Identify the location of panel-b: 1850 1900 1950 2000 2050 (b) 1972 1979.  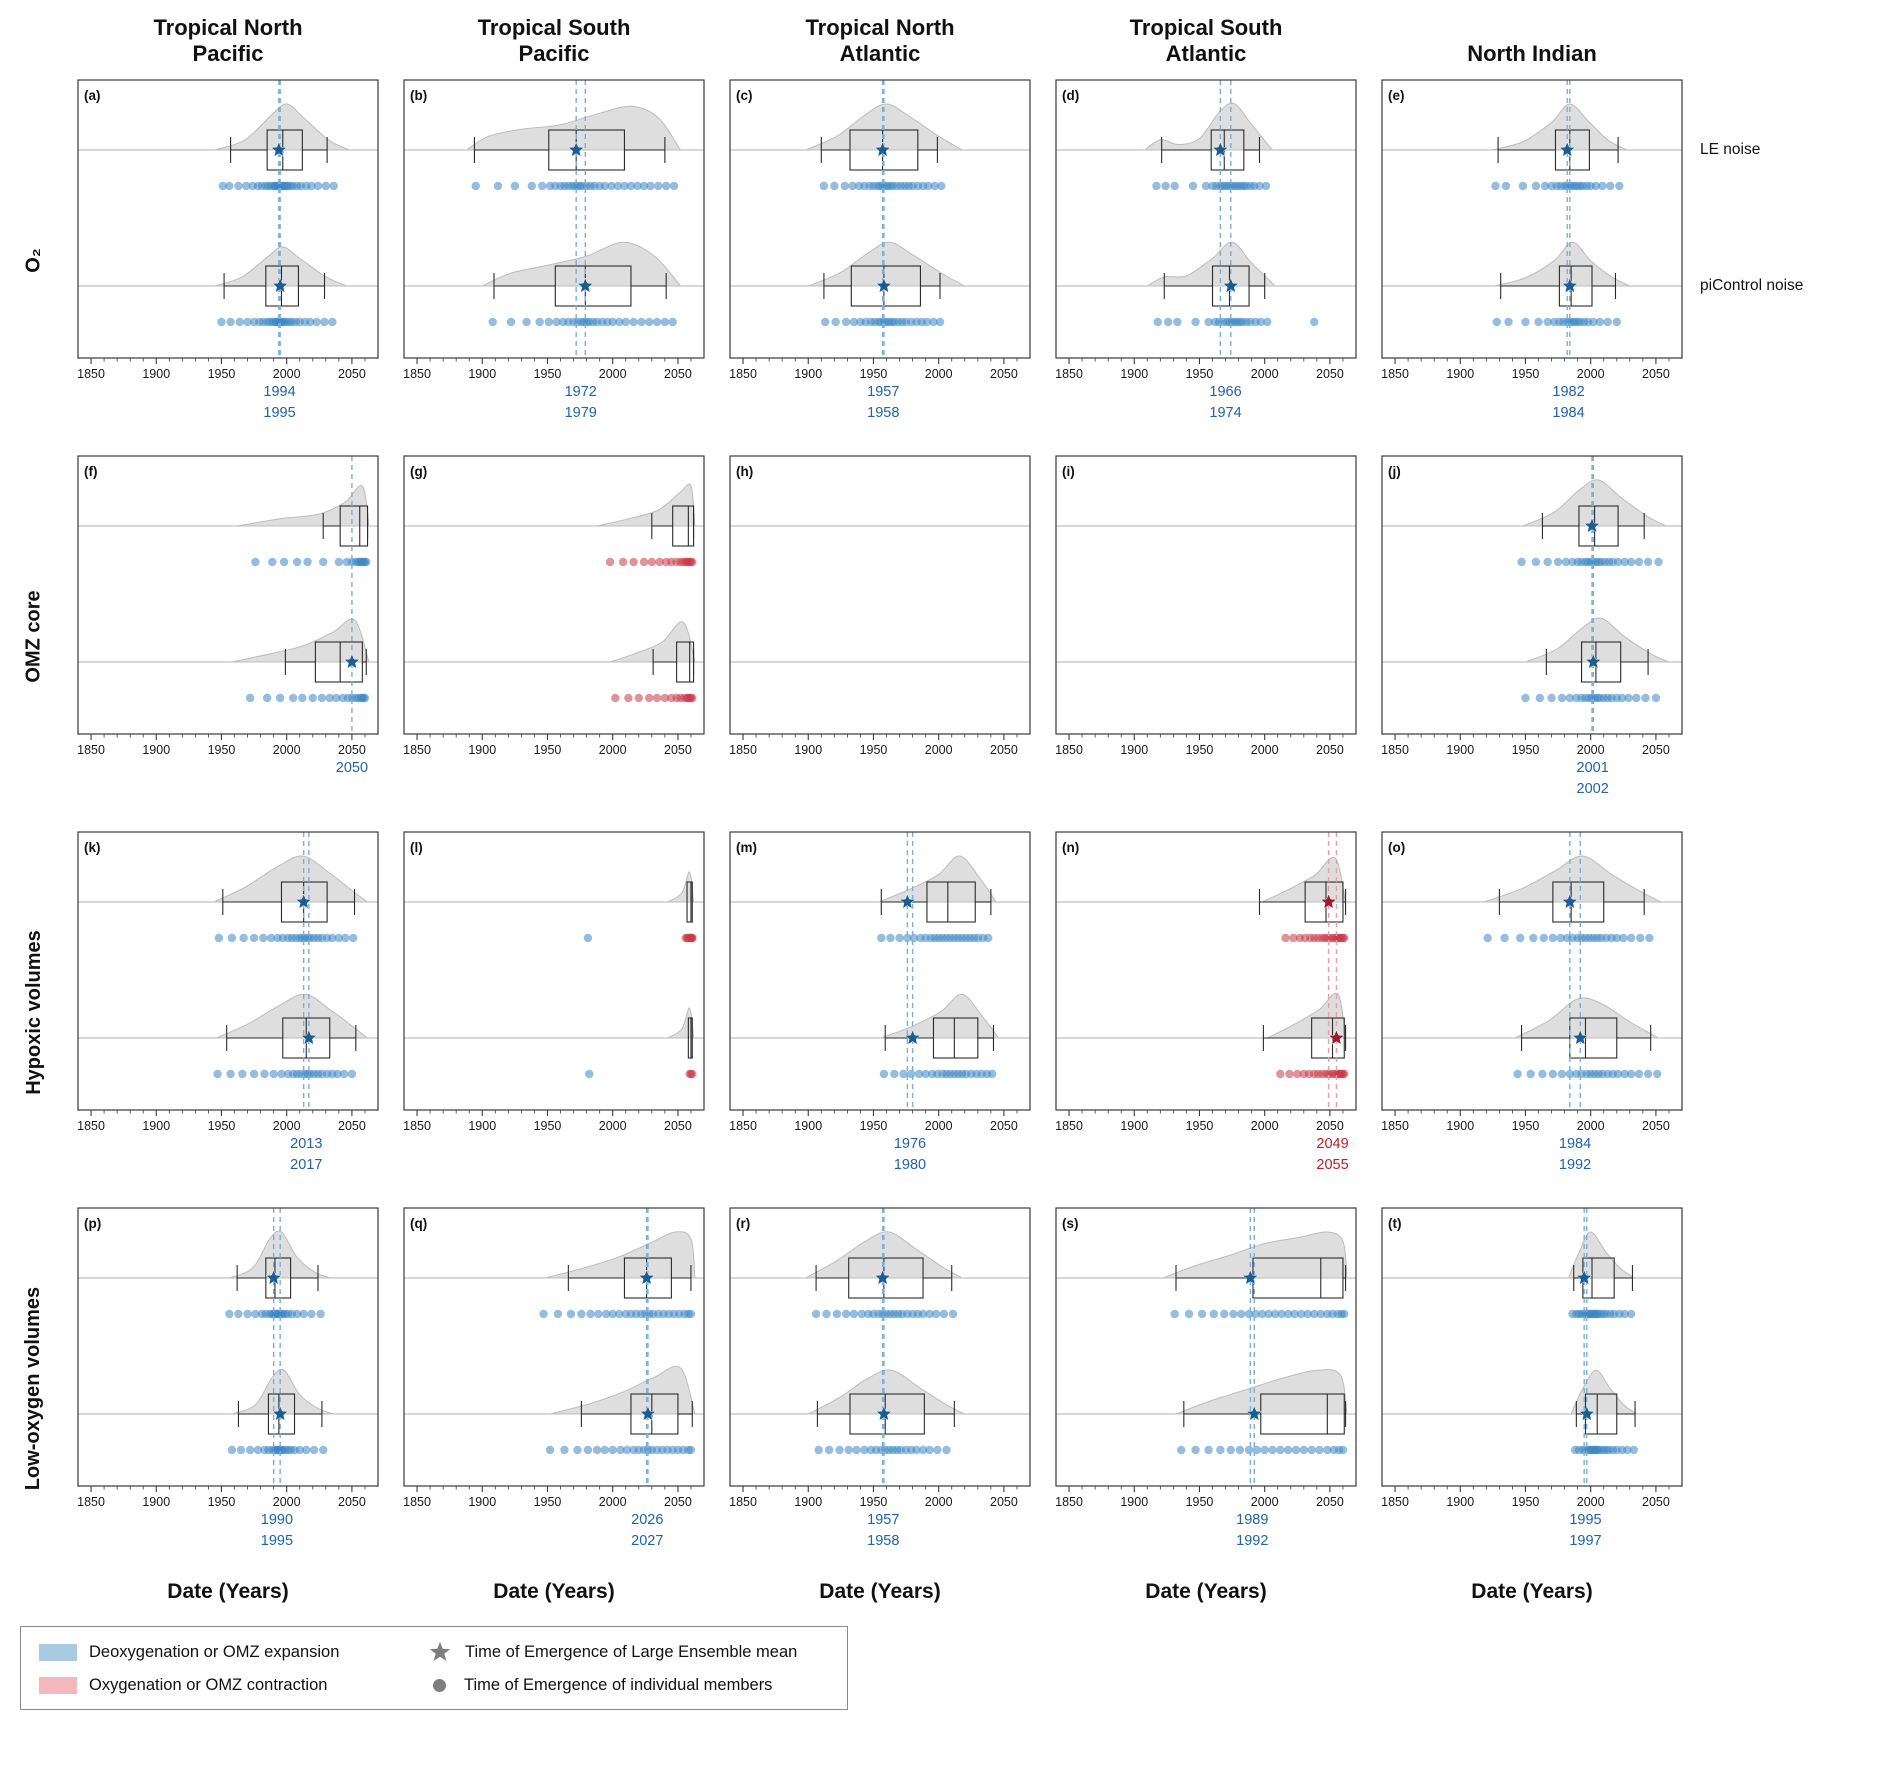
(554, 250).